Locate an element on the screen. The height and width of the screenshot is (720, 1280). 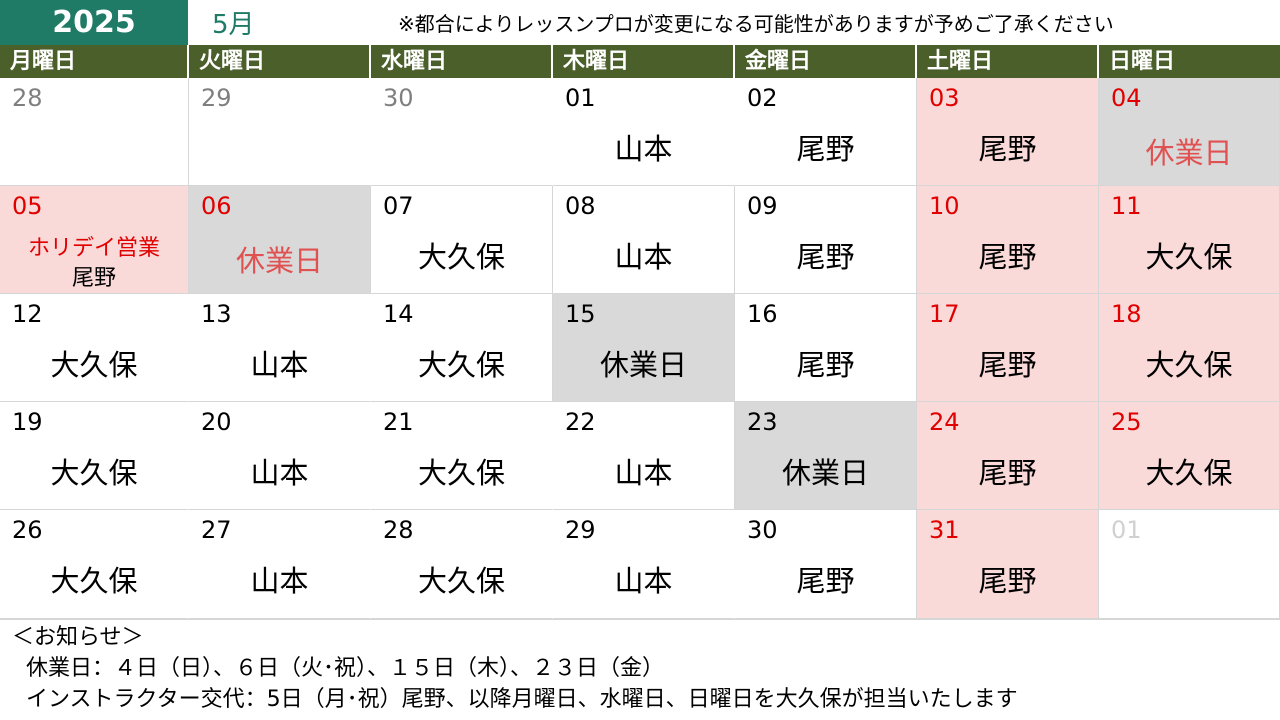
day-number: 24 is located at coordinates (944, 422).